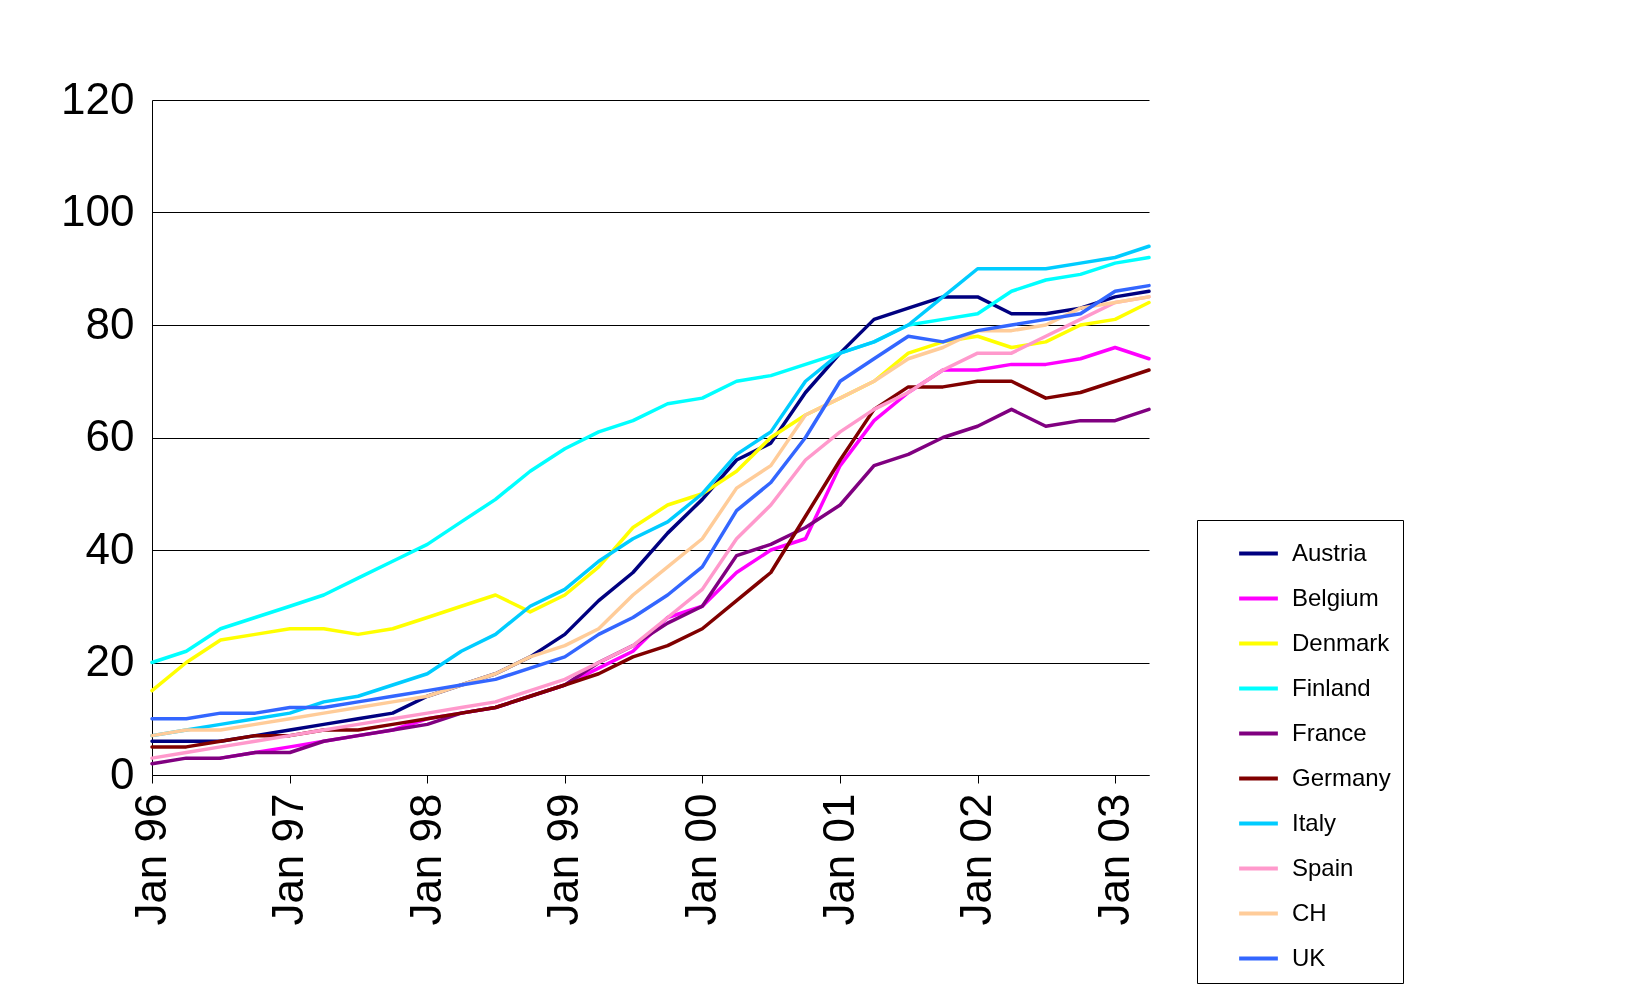 This screenshot has width=1628, height=999. Describe the element at coordinates (1341, 777) in the screenshot. I see `legend-label: Germany` at that location.